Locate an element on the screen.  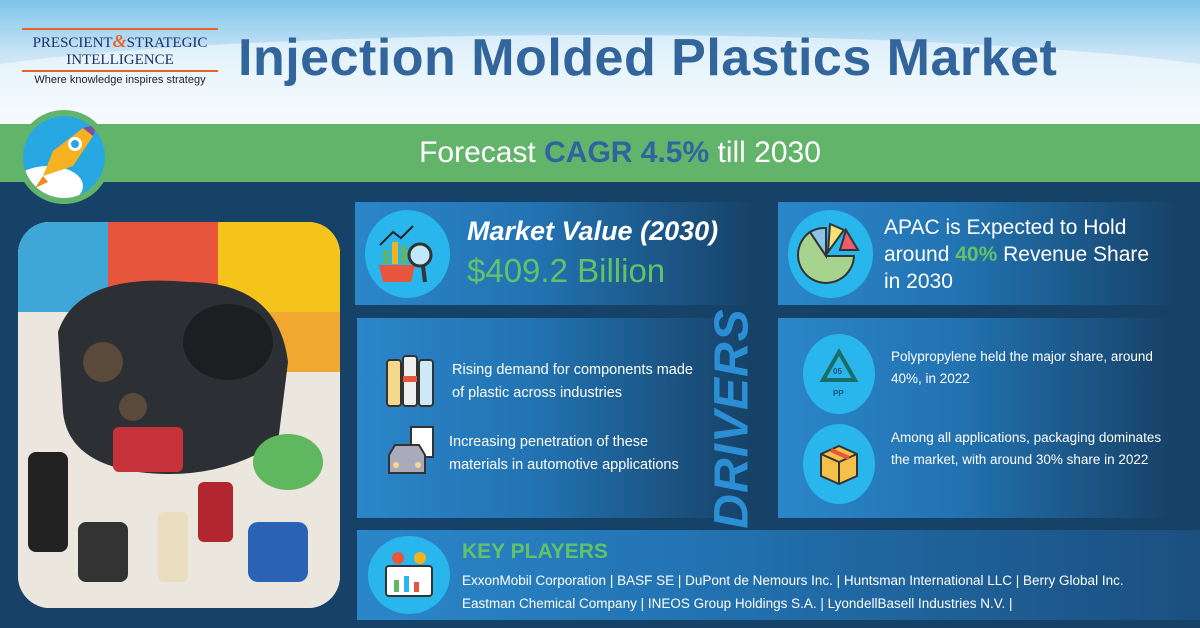
forecast-band is located at coordinates (600, 153).